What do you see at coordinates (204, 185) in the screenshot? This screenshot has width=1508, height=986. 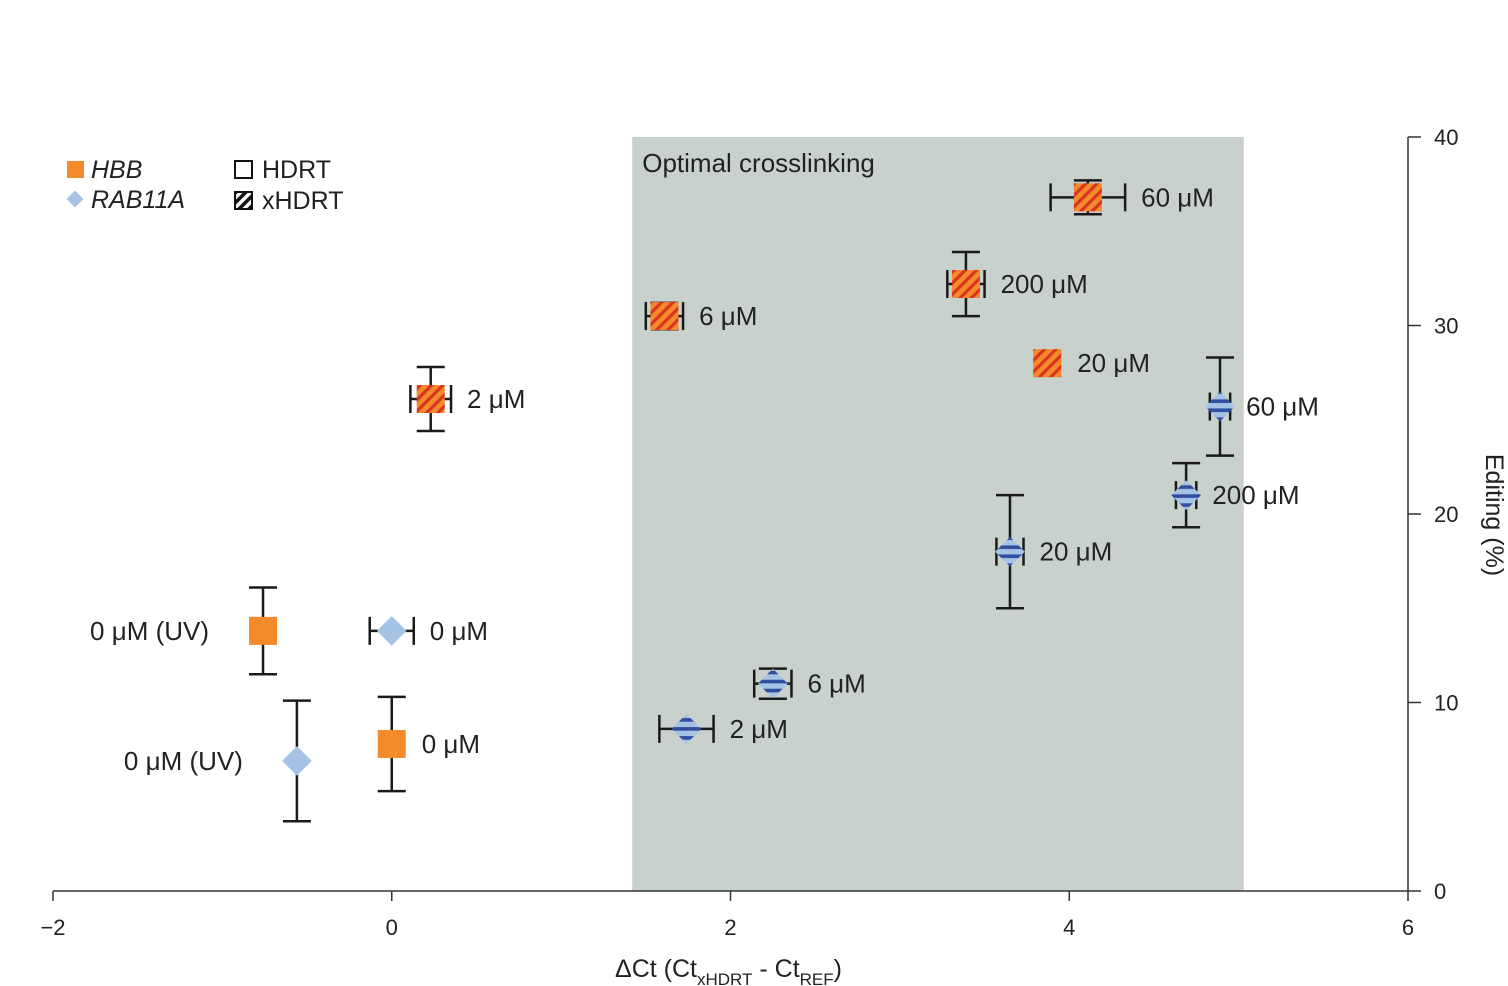 I see `legend: HBB RAB11A HDRT xHDRT` at bounding box center [204, 185].